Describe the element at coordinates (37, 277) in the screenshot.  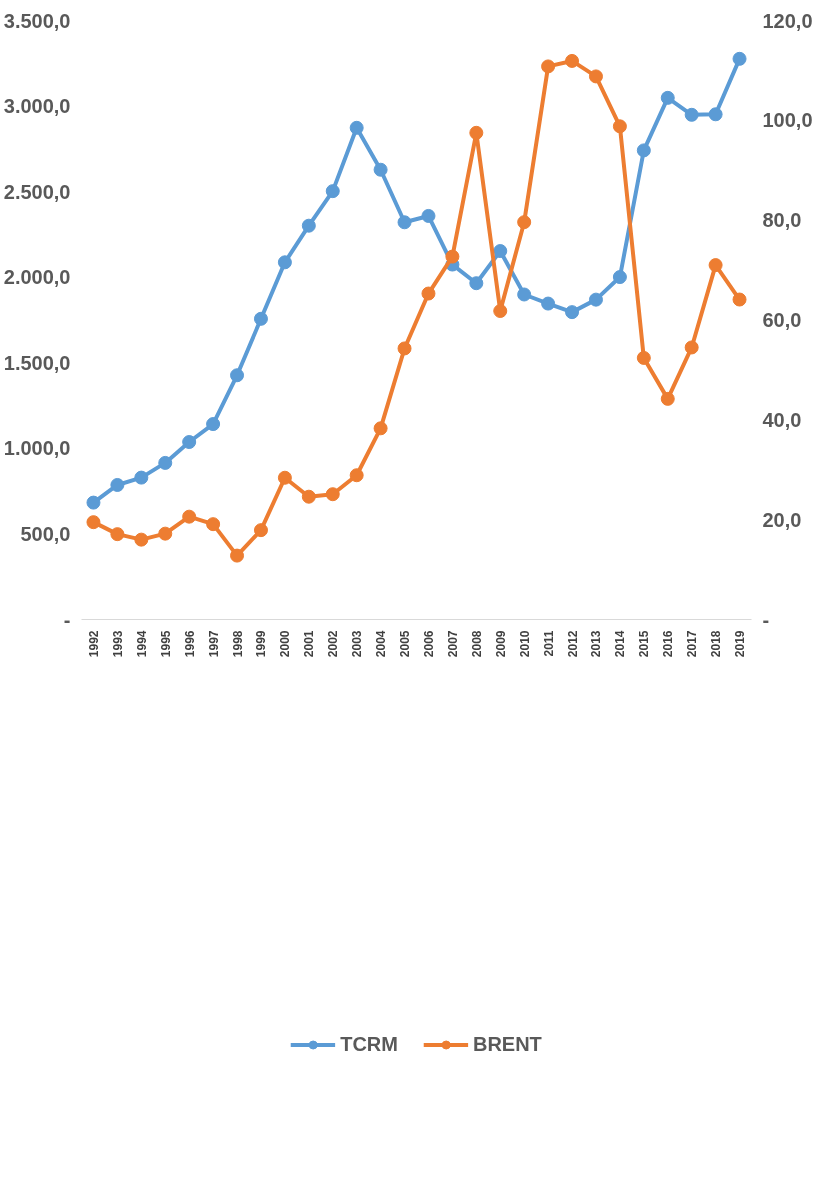
I see `y-tick-label: 2.000,0` at that location.